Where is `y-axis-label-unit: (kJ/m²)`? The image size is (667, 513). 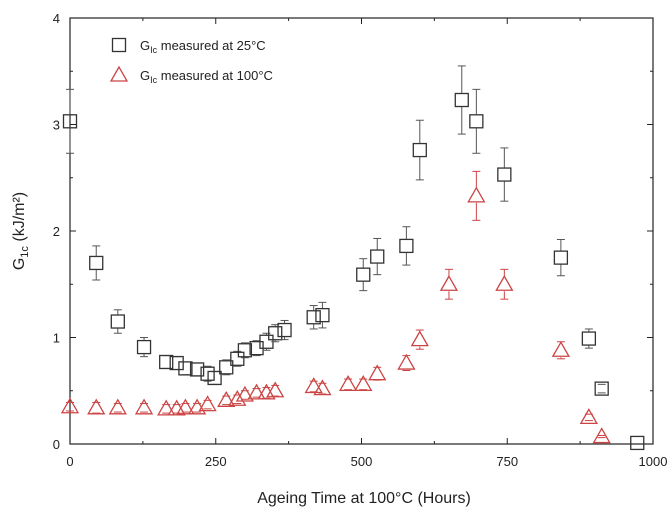 y-axis-label-unit: (kJ/m²) is located at coordinates (19, 219).